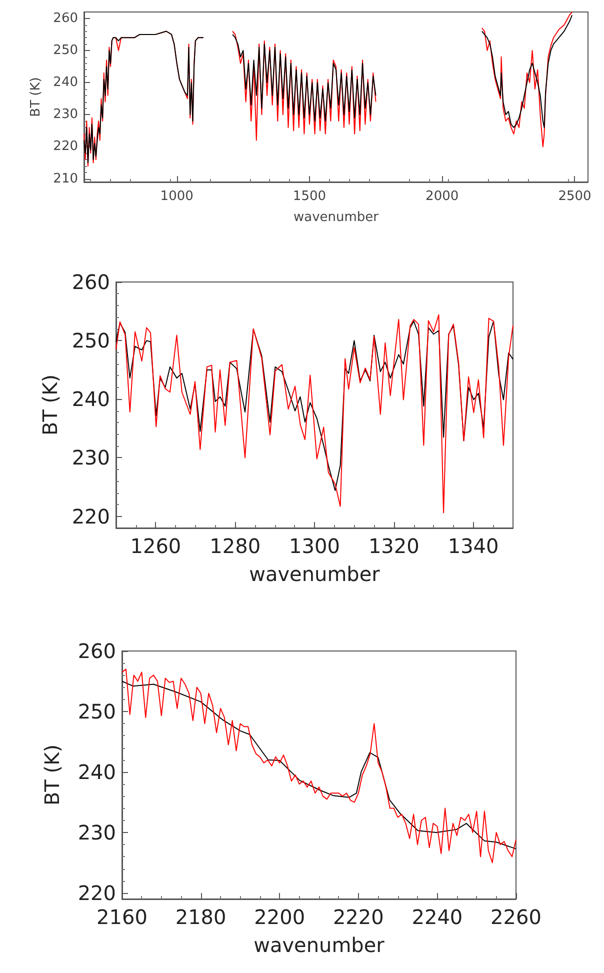  I want to click on x-tick-label: 1320, so click(394, 546).